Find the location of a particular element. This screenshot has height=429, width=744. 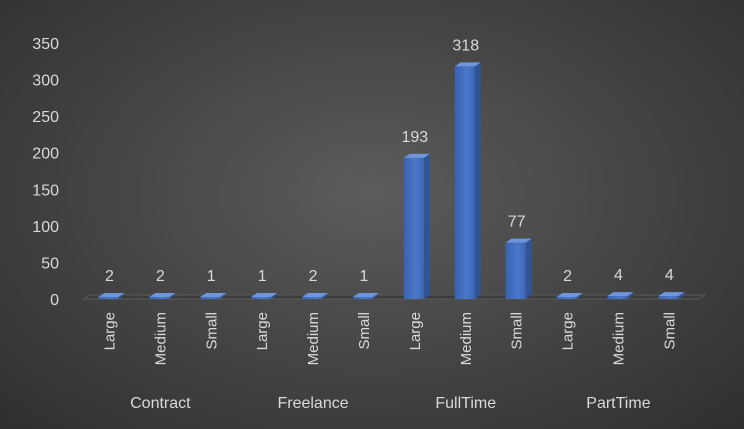

y-tick-label: 0 is located at coordinates (54, 300).